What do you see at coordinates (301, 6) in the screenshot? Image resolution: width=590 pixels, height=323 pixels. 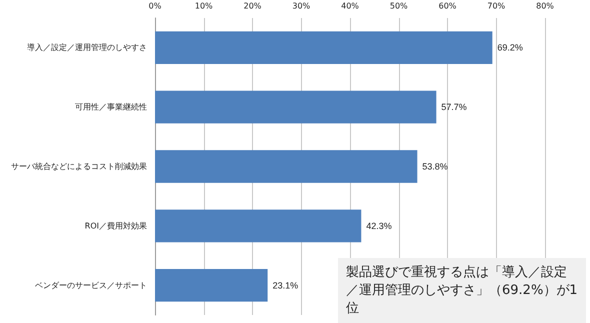 I see `x-tick-label: 30%` at bounding box center [301, 6].